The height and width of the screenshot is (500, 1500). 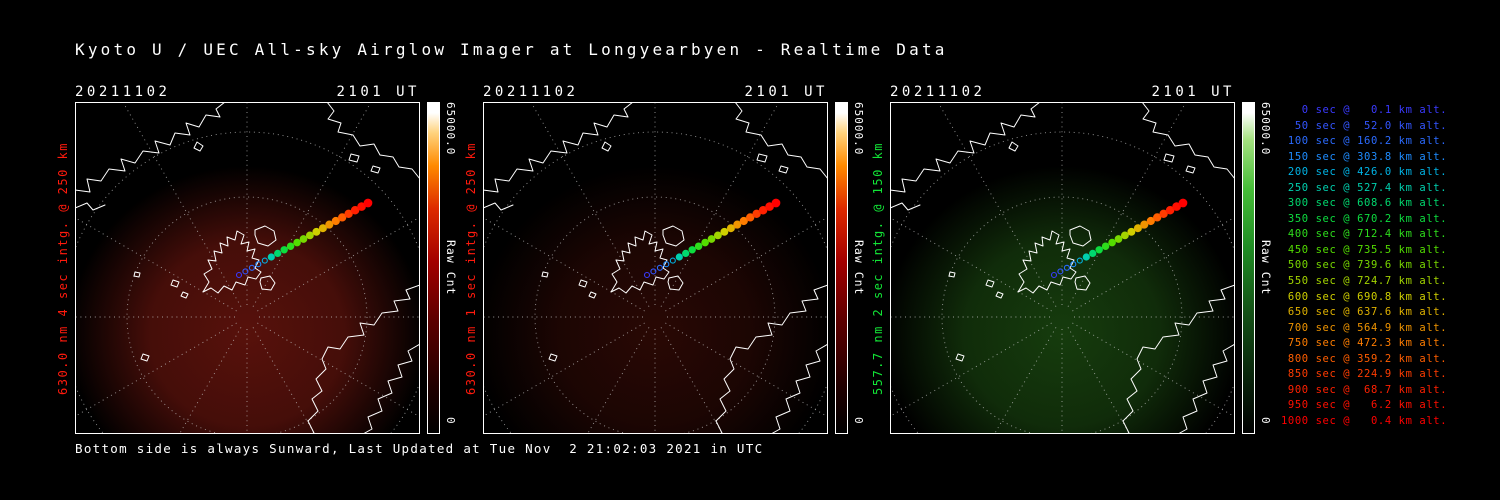 I want to click on legend-row: 750 sec @ 472.3 km alt., so click(x=1364, y=343).